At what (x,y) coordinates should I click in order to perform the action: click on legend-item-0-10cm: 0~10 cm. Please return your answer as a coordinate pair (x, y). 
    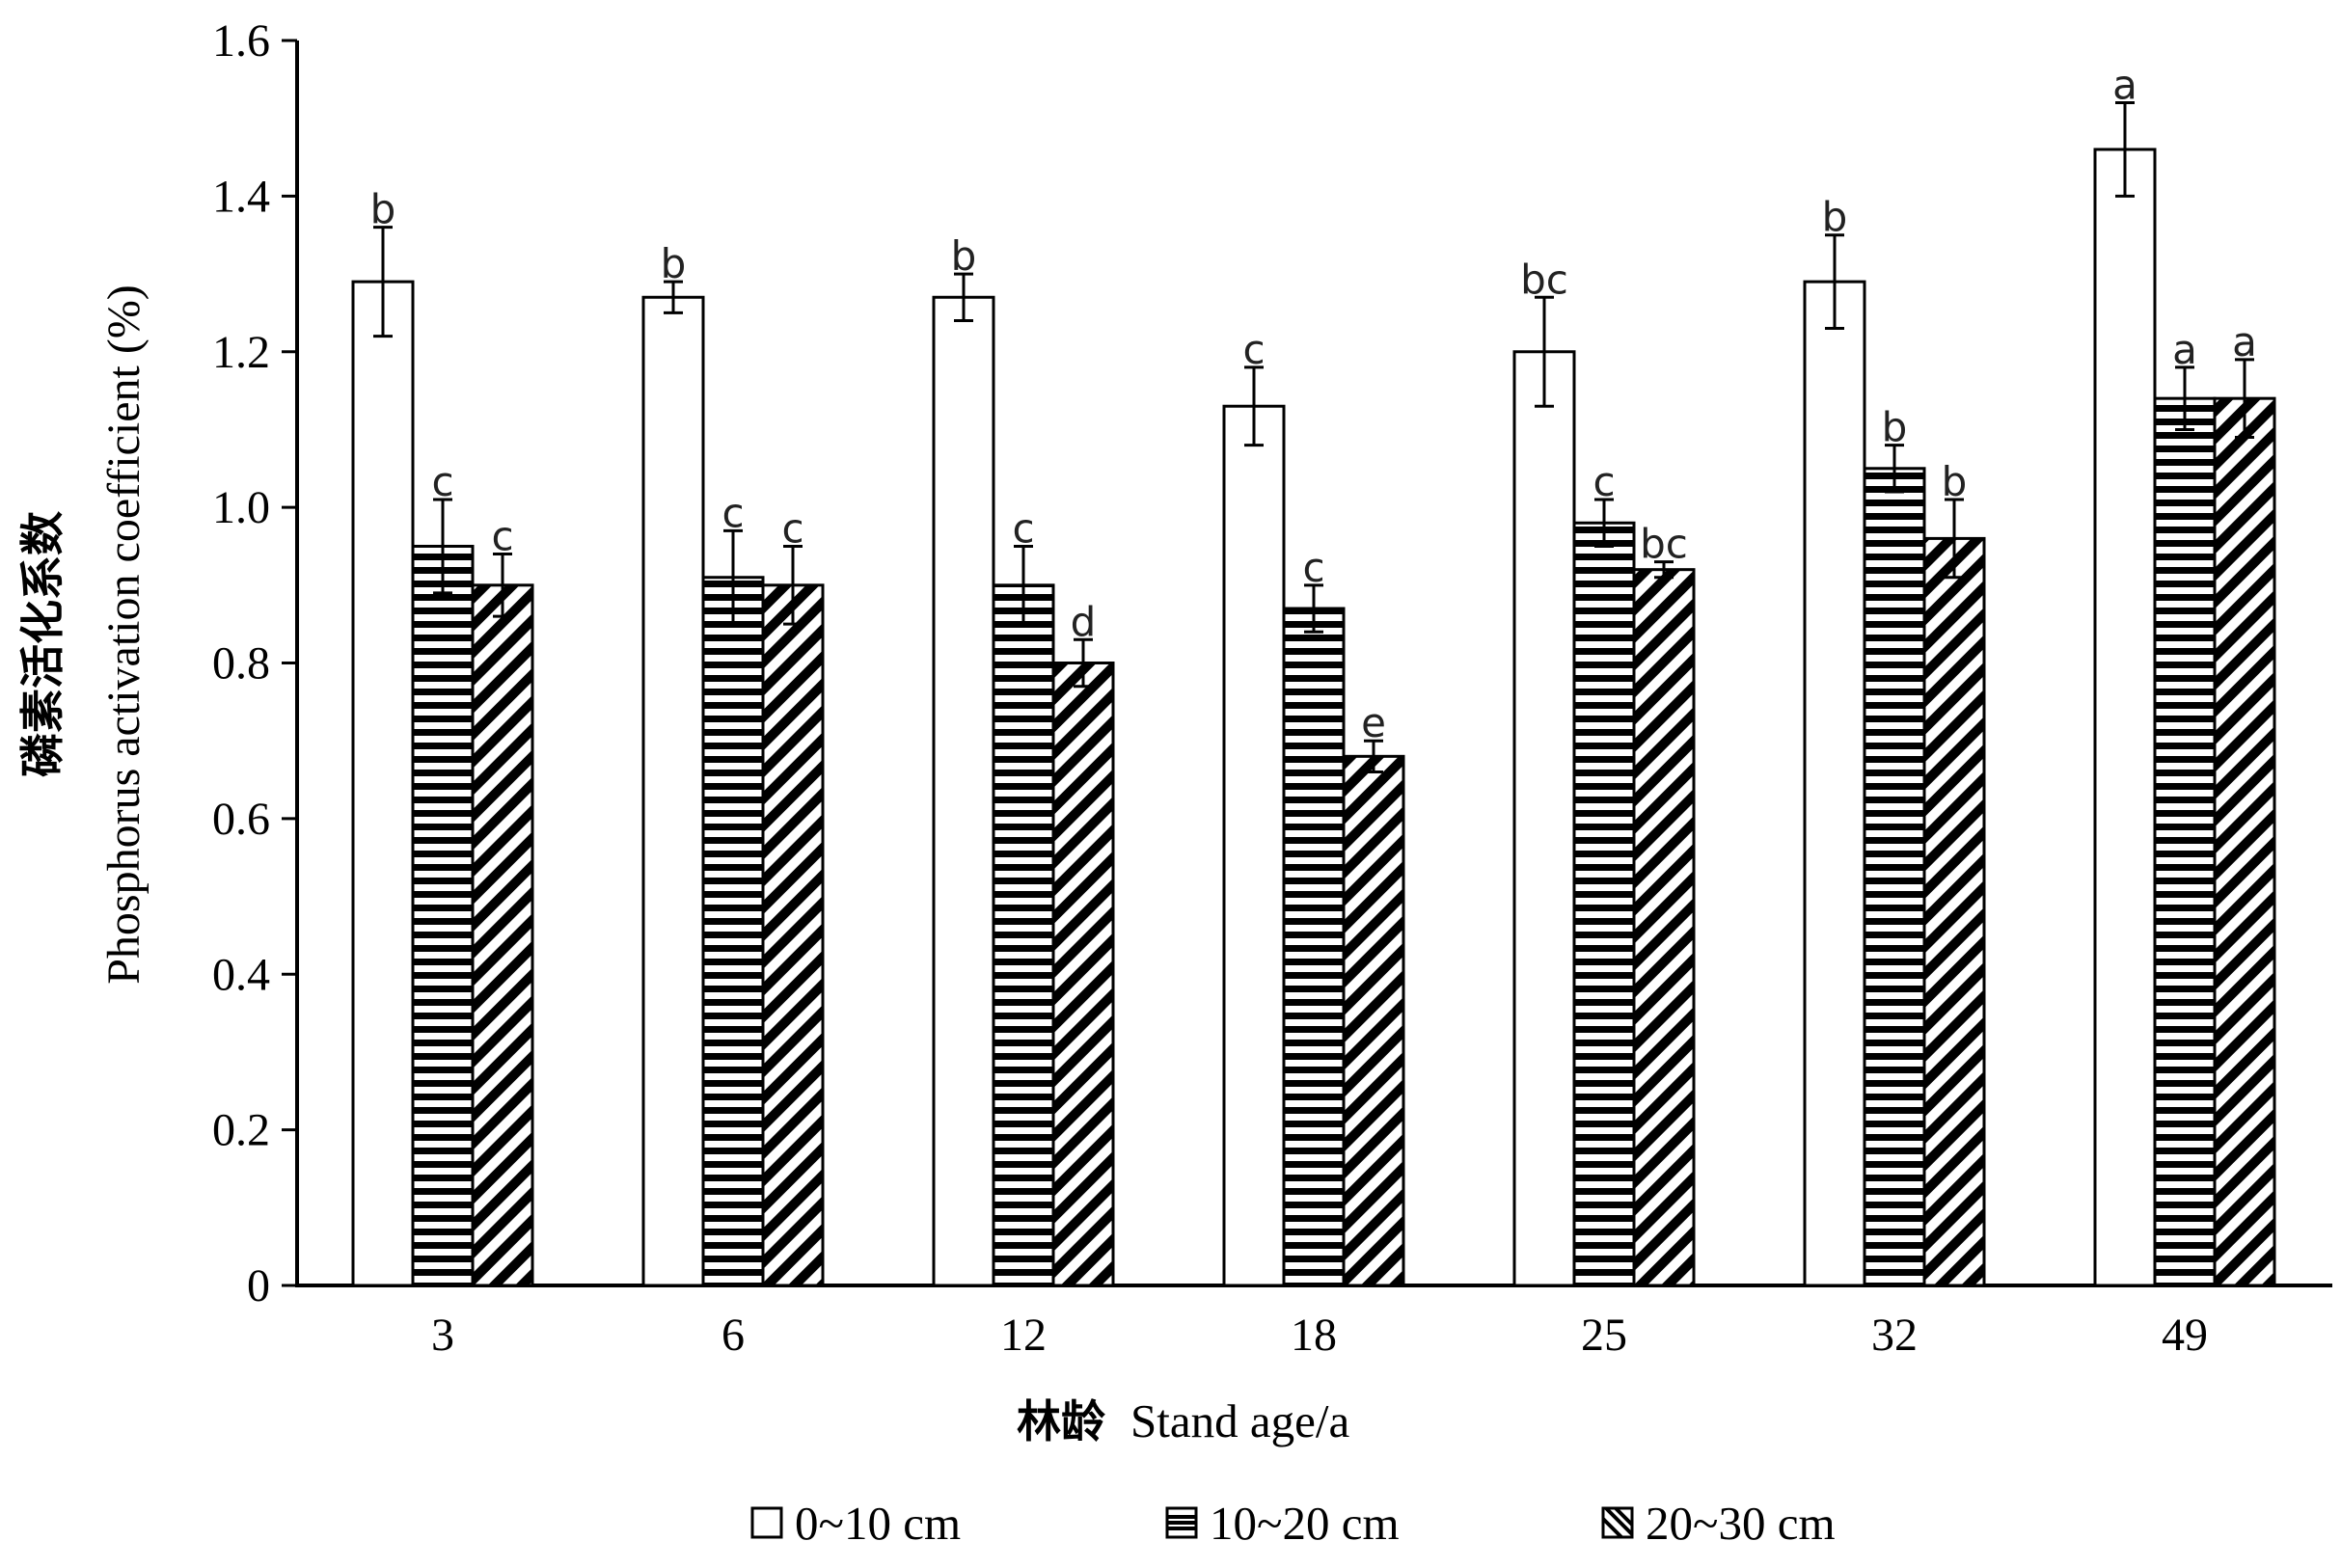
    Looking at the image, I should click on (855, 1522).